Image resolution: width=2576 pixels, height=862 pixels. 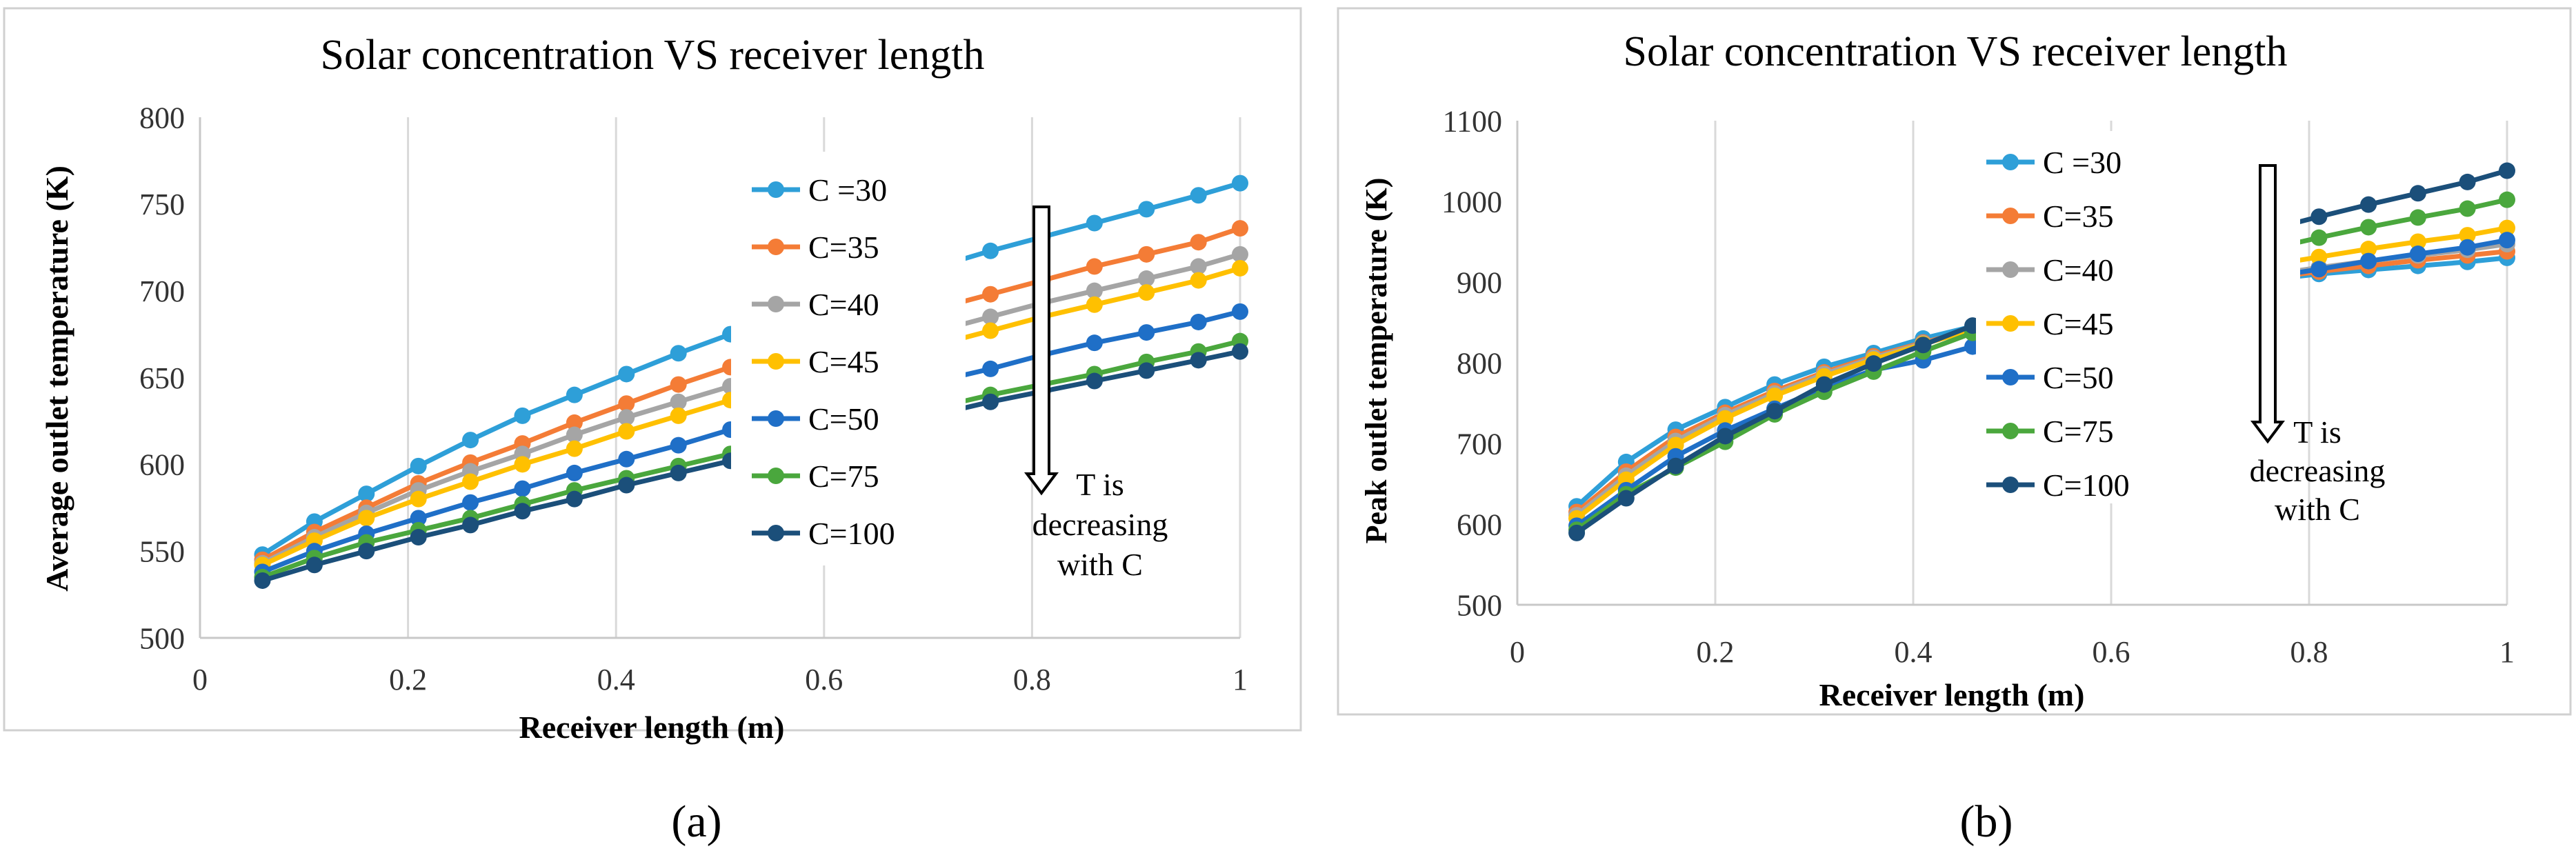 I want to click on chart-b-x-tick-label: 0.8, so click(x=2309, y=652).